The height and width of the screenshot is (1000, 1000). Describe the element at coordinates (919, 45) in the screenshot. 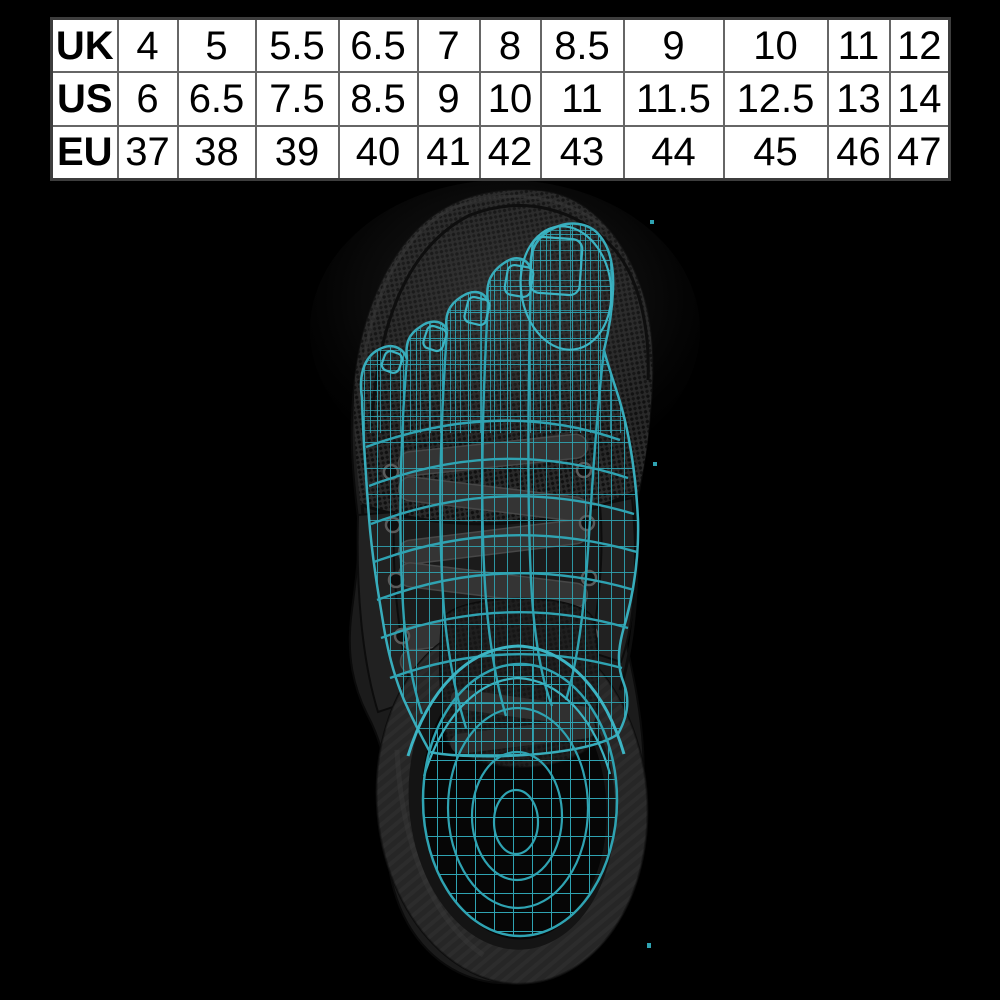

I see `size-cell: 12` at that location.